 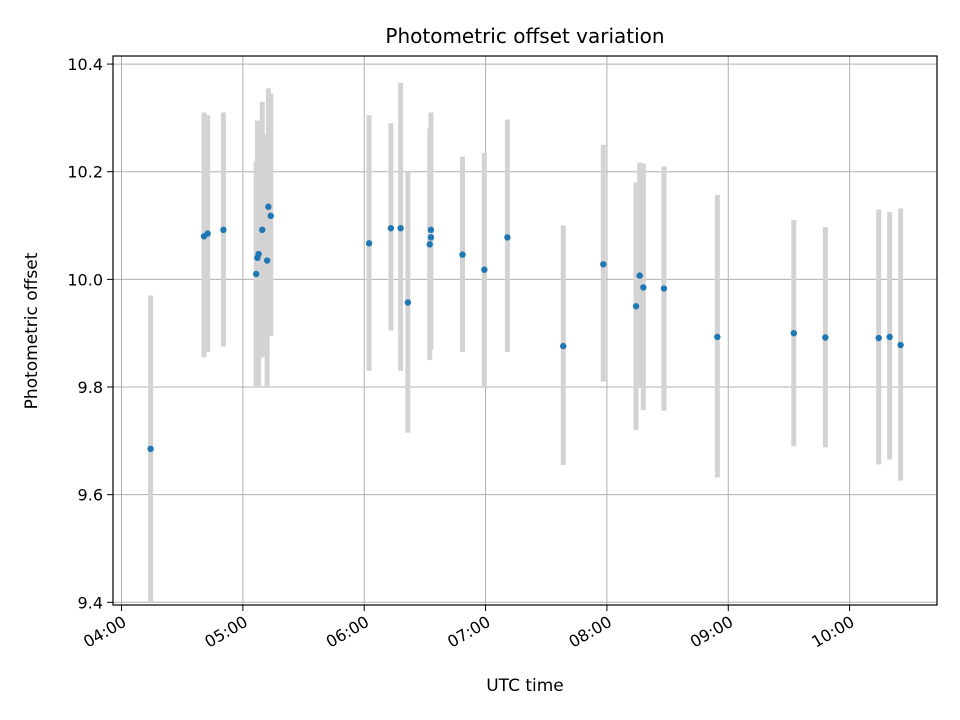 What do you see at coordinates (90, 495) in the screenshot?
I see `y-tick-label: 9.6` at bounding box center [90, 495].